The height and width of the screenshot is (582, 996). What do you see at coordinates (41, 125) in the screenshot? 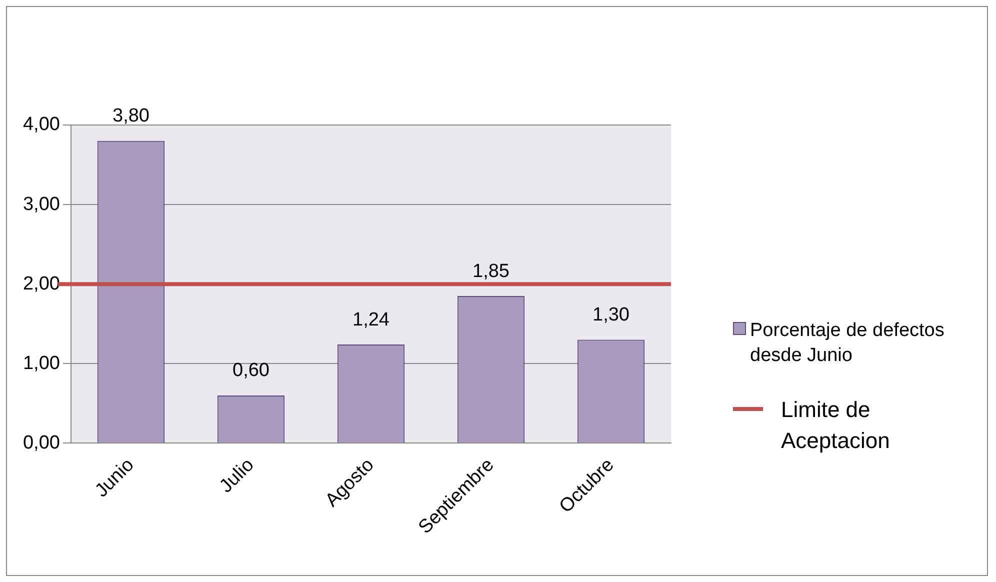
I see `y-tick-label: 4,00` at bounding box center [41, 125].